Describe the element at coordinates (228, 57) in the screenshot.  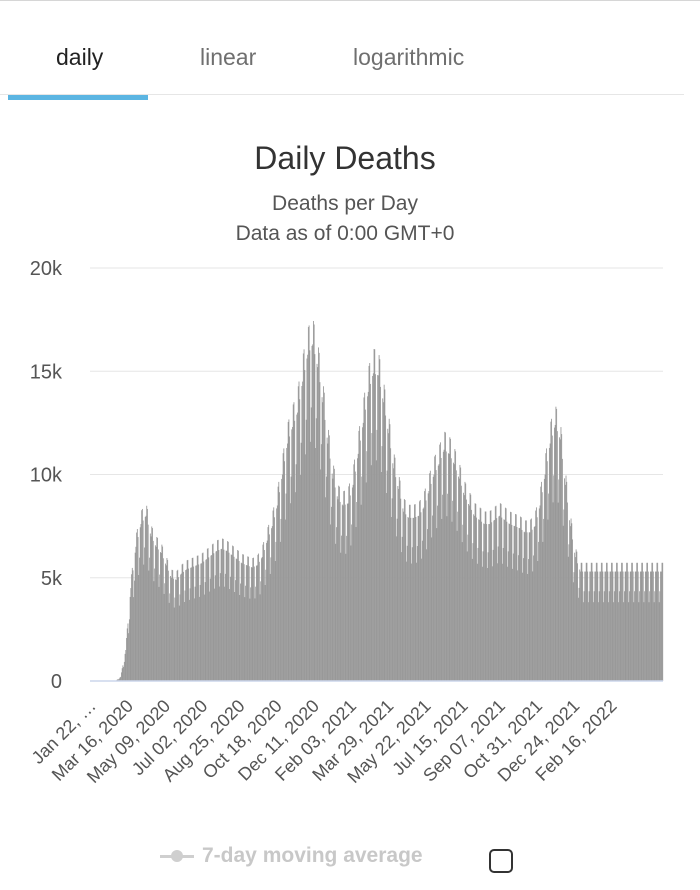
I see `tab-linear: linear` at that location.